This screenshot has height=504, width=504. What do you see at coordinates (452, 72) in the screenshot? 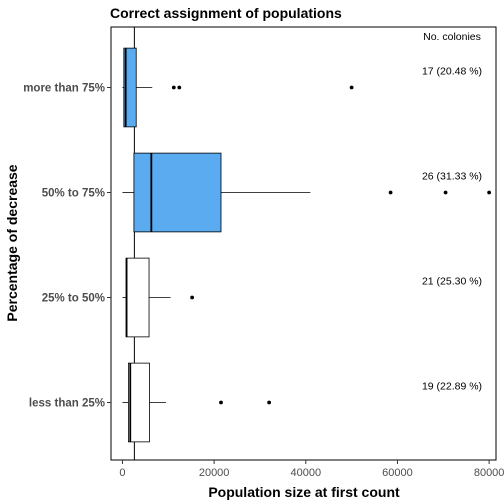
I see `count-annotation: 17 (20.48 %)` at bounding box center [452, 72].